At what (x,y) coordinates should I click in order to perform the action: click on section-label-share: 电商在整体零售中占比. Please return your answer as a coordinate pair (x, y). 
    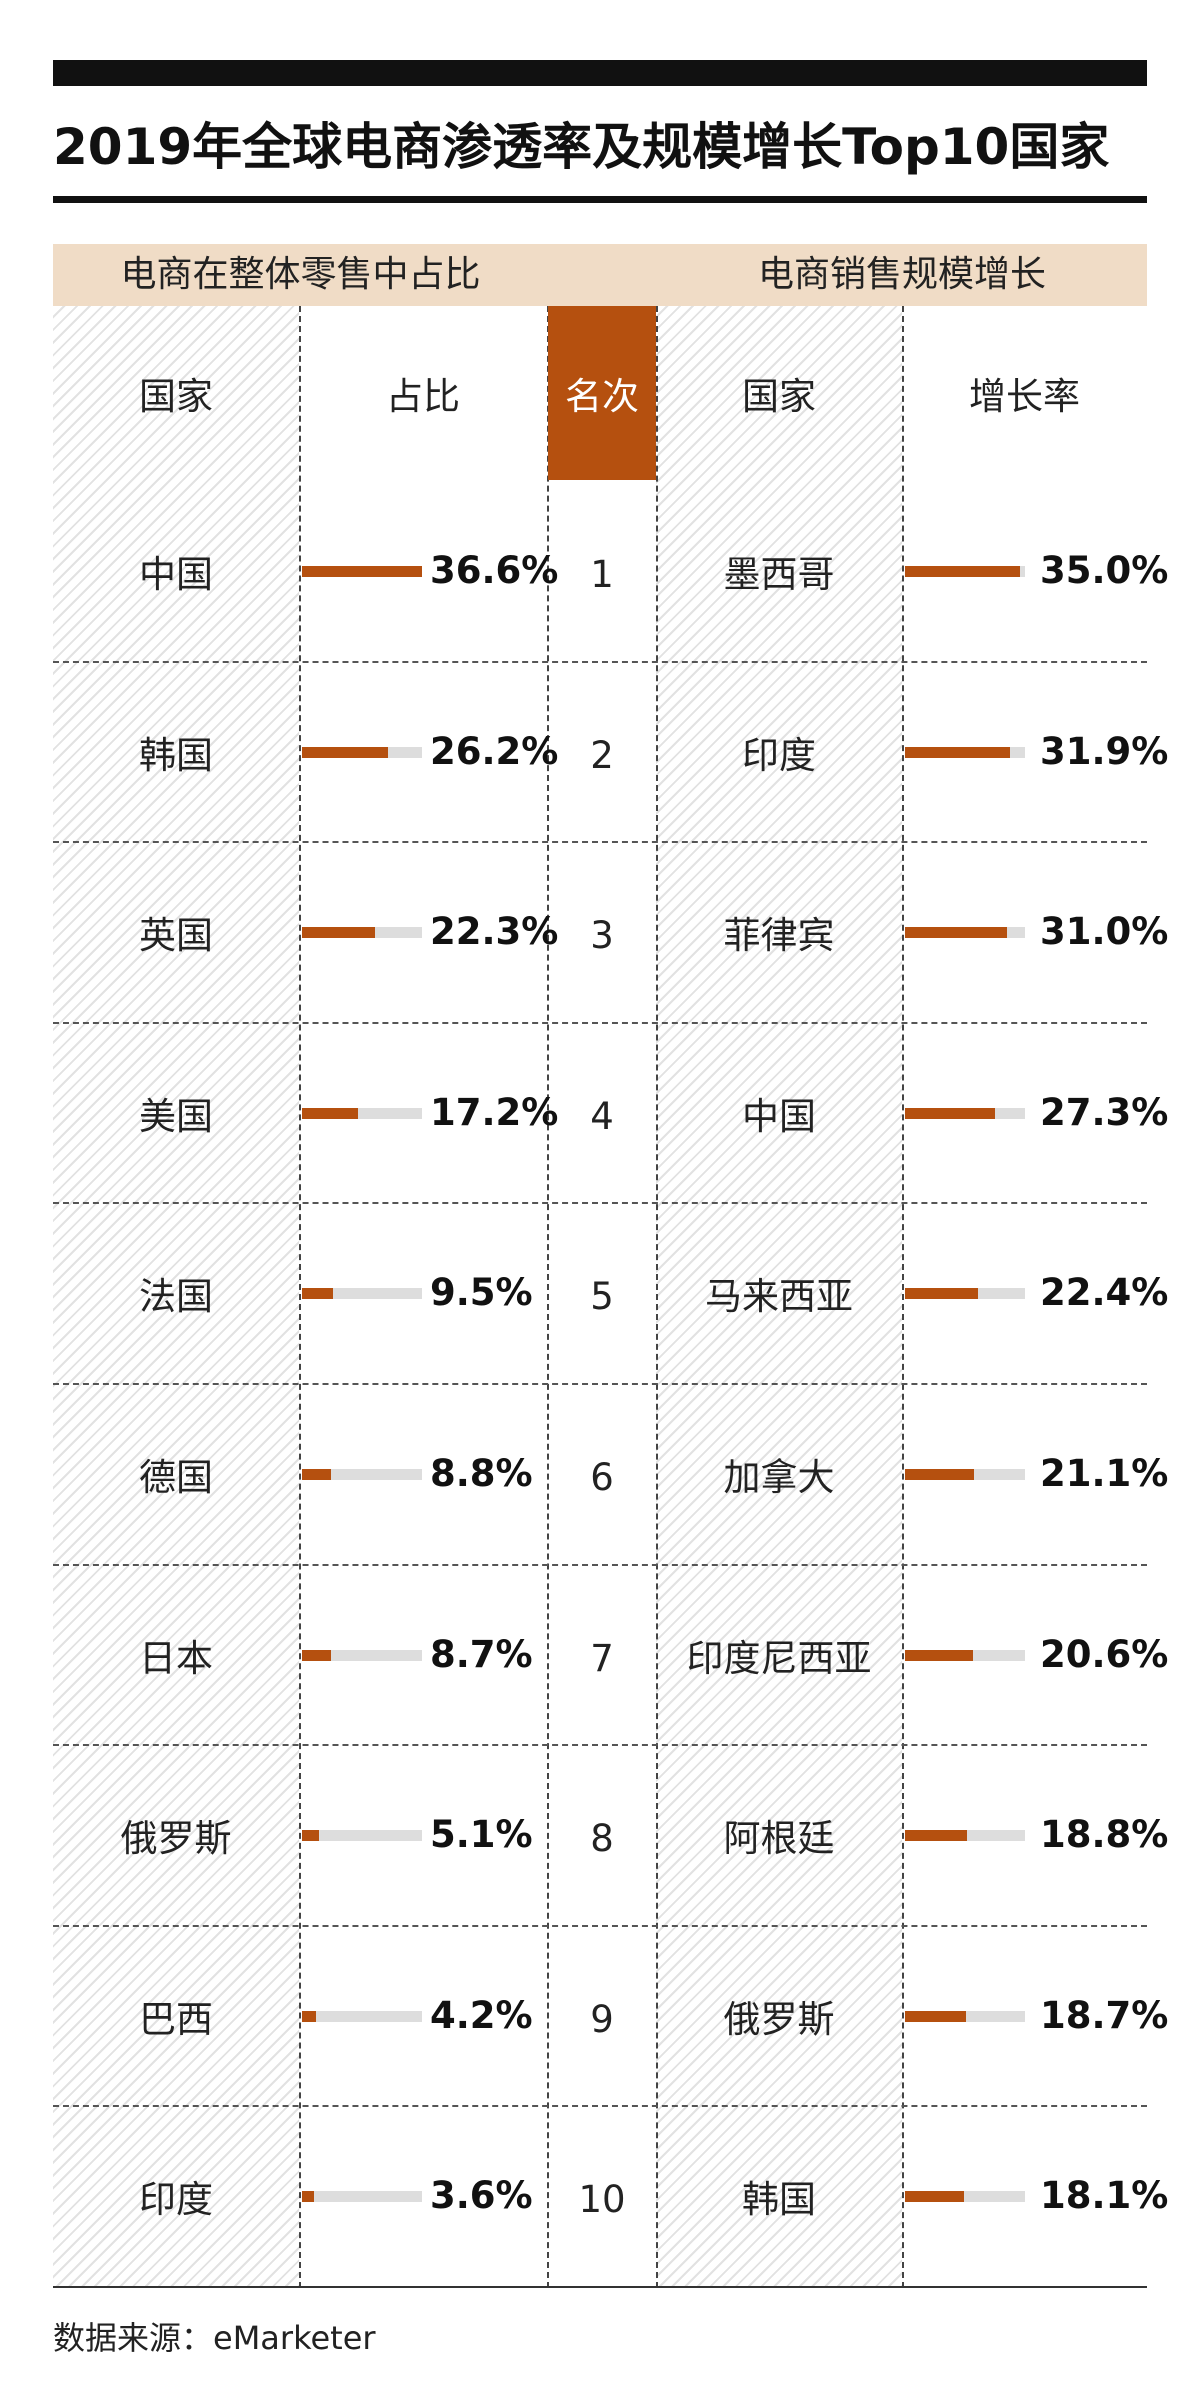
    Looking at the image, I should click on (300, 274).